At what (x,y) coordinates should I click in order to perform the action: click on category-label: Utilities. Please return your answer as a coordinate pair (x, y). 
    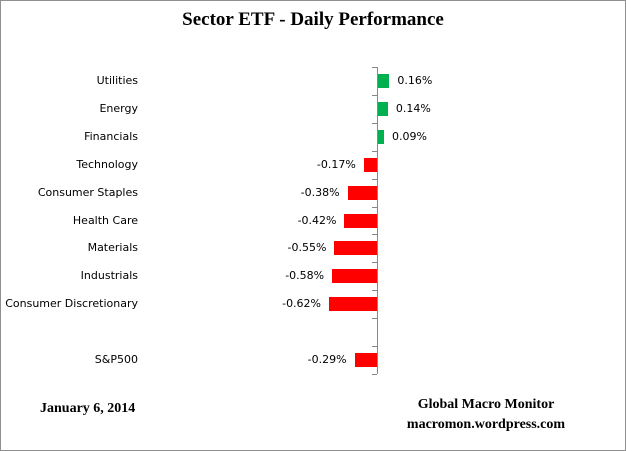
    Looking at the image, I should click on (117, 80).